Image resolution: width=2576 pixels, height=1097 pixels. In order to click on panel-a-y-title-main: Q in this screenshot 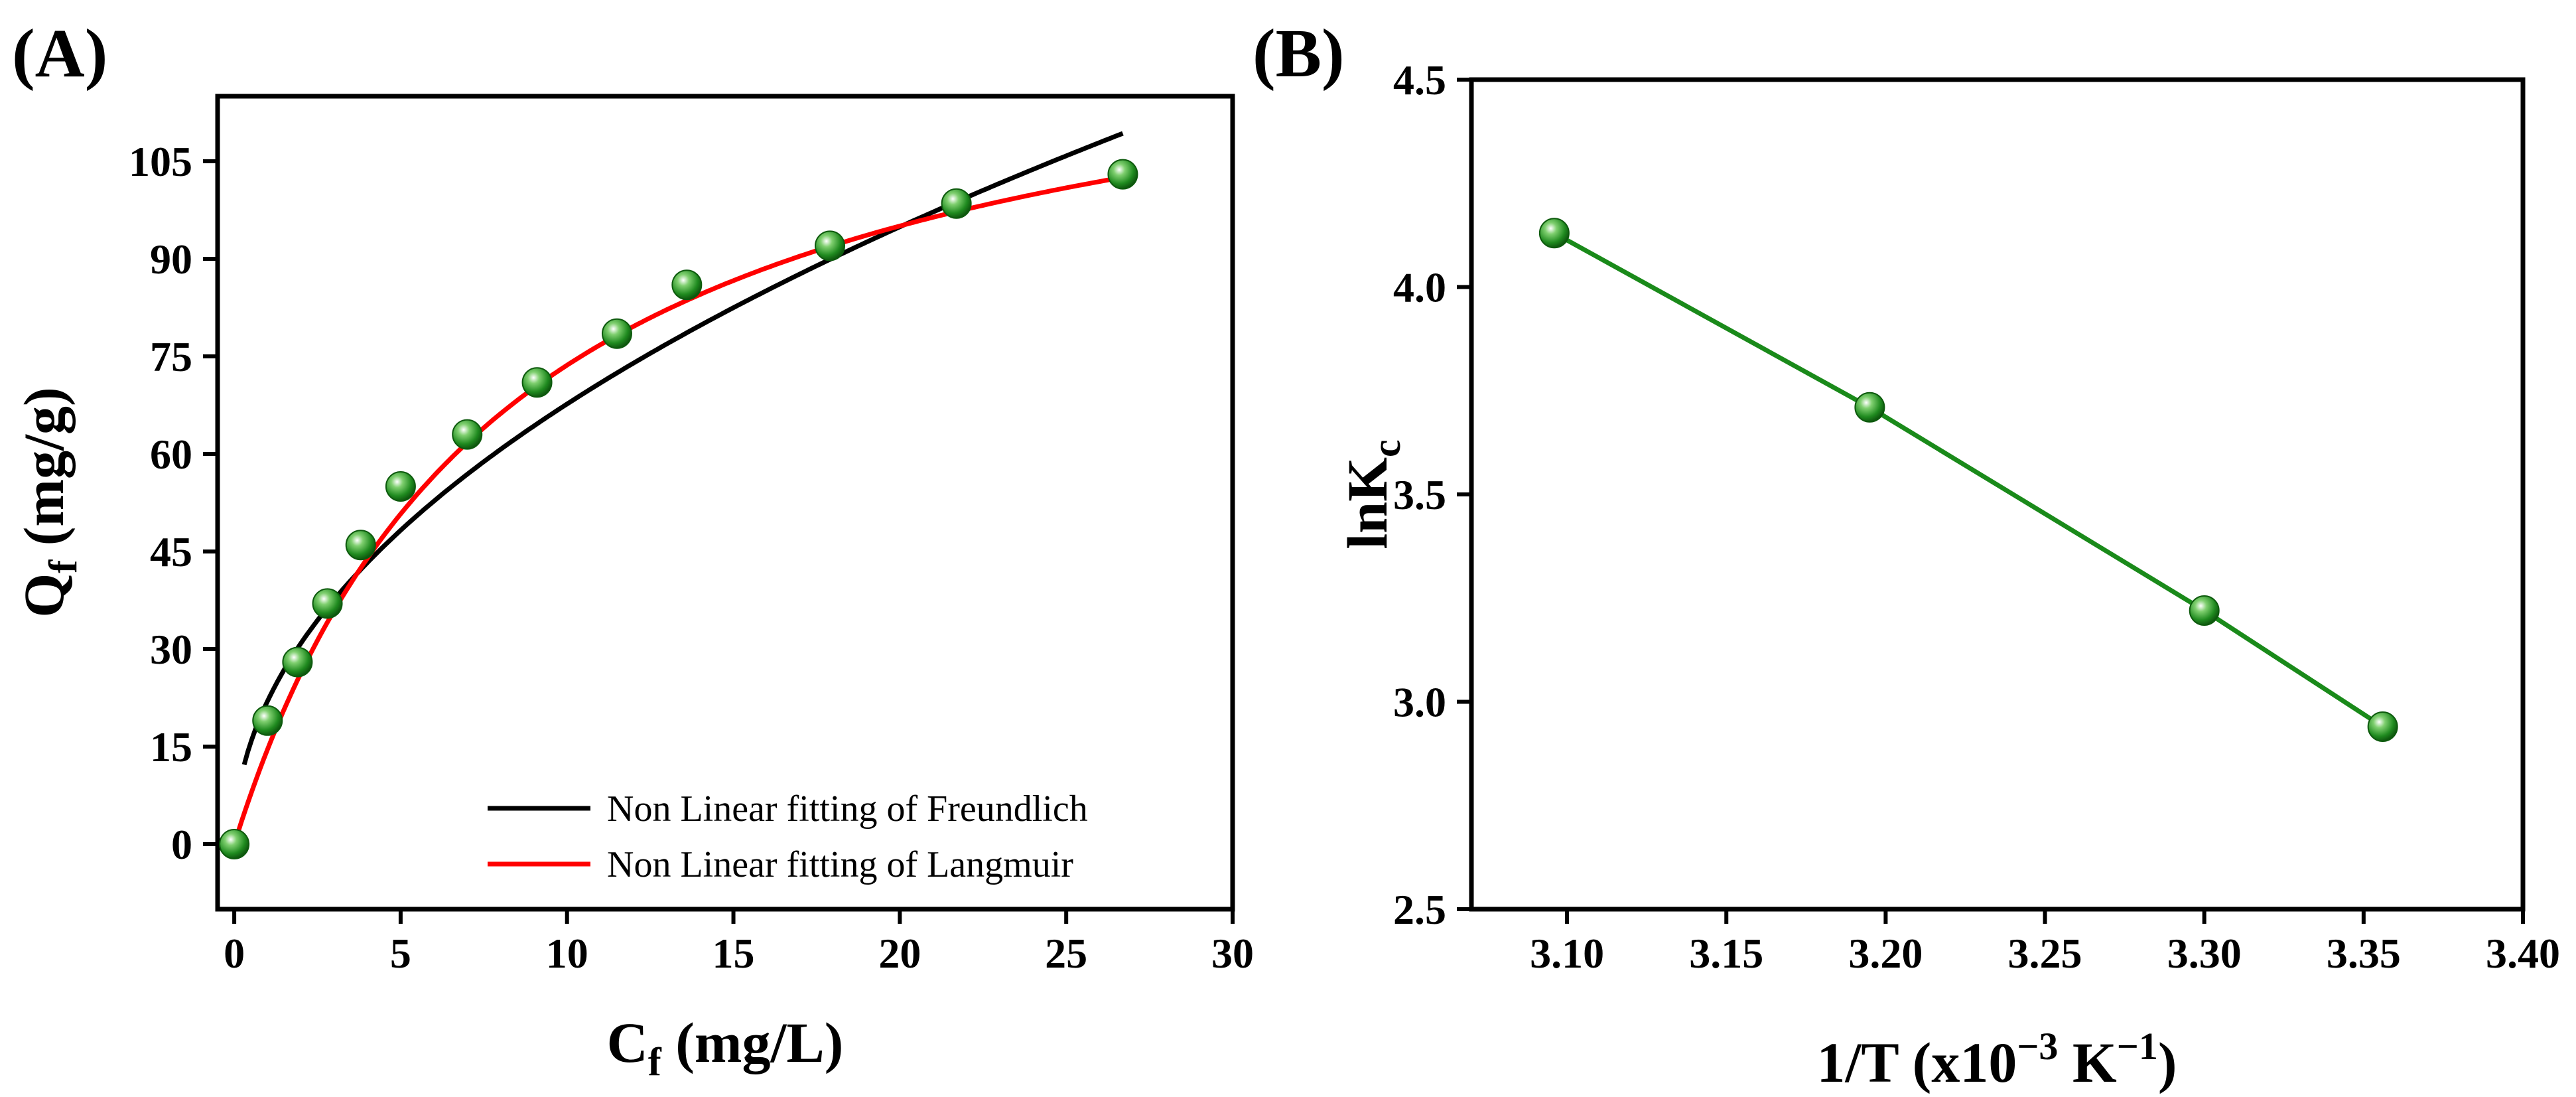, I will do `click(44, 595)`.